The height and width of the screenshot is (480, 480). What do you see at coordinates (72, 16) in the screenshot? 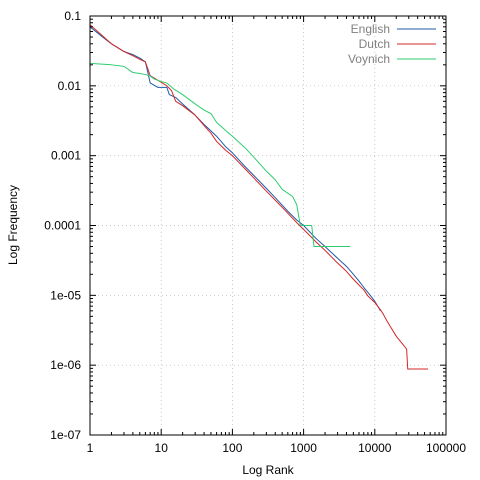
I see `y-tick-label: 0.1` at bounding box center [72, 16].